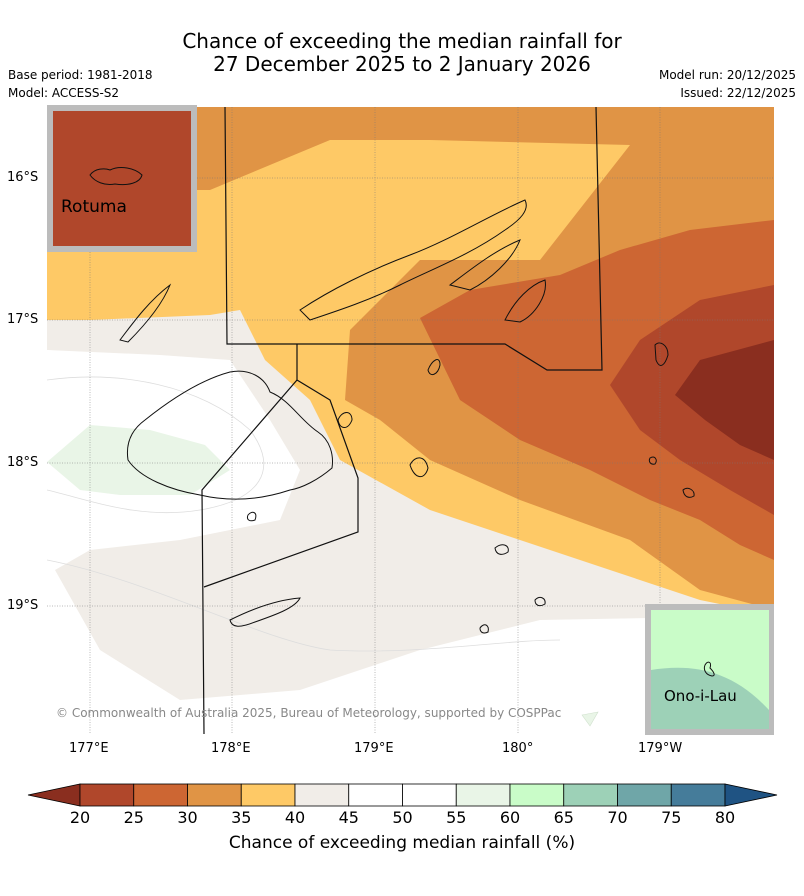  What do you see at coordinates (23, 462) in the screenshot?
I see `lat-label: 18°S` at bounding box center [23, 462].